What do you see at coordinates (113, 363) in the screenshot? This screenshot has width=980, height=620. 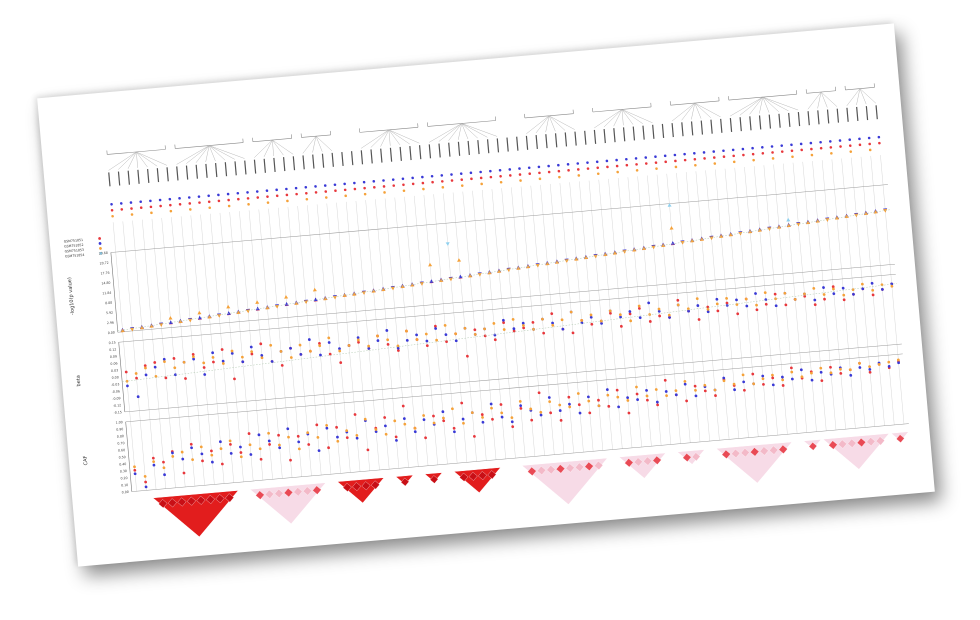 I see `y-tick-label: 0.06` at bounding box center [113, 363].